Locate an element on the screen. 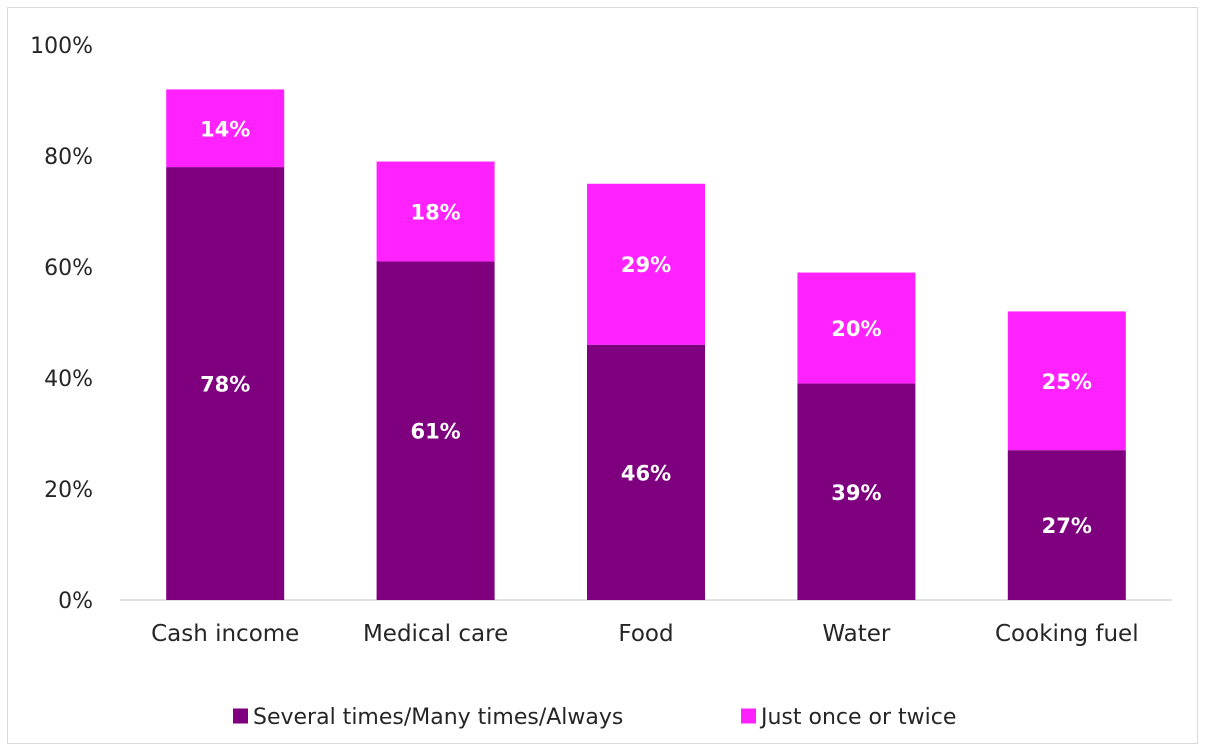  legend-label: Several times/Many times/Always is located at coordinates (438, 717).